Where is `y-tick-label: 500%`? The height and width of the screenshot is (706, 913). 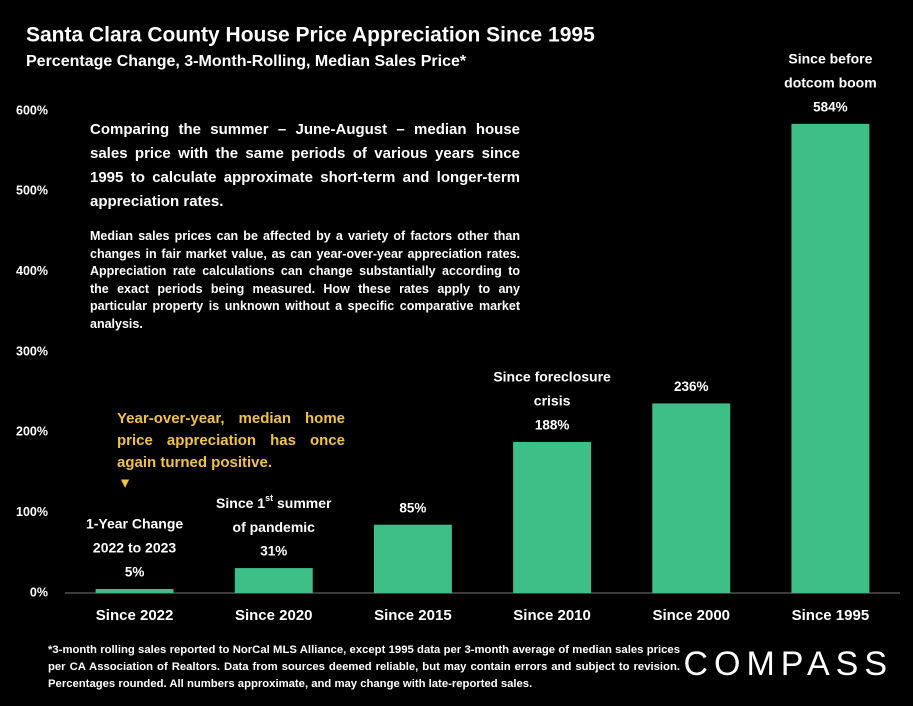
y-tick-label: 500% is located at coordinates (32, 191).